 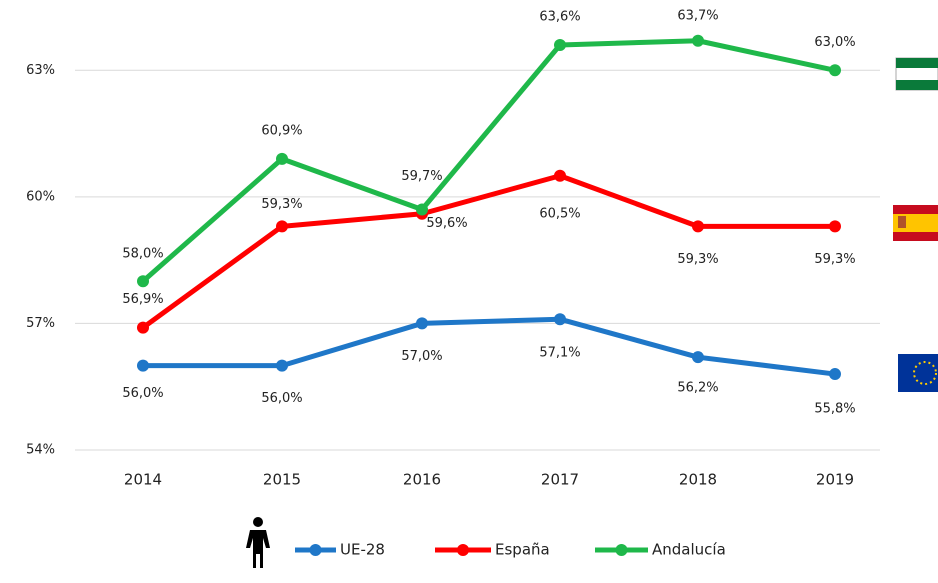 What do you see at coordinates (258, 542) in the screenshot?
I see `legend-icon-woman` at bounding box center [258, 542].